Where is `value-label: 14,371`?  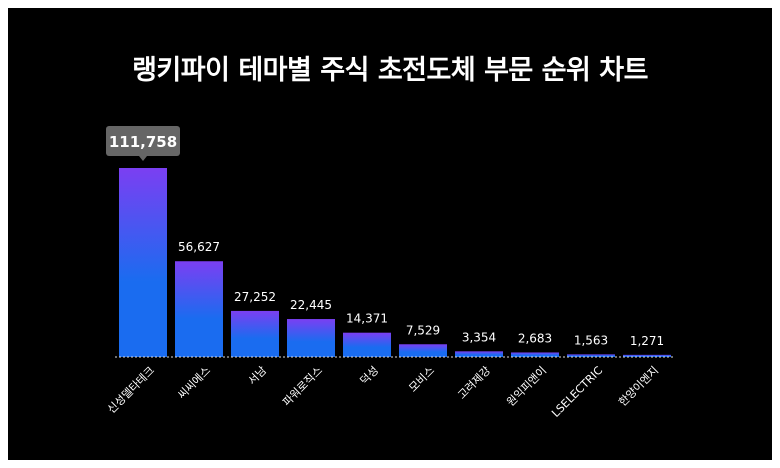
value-label: 14,371 is located at coordinates (367, 319).